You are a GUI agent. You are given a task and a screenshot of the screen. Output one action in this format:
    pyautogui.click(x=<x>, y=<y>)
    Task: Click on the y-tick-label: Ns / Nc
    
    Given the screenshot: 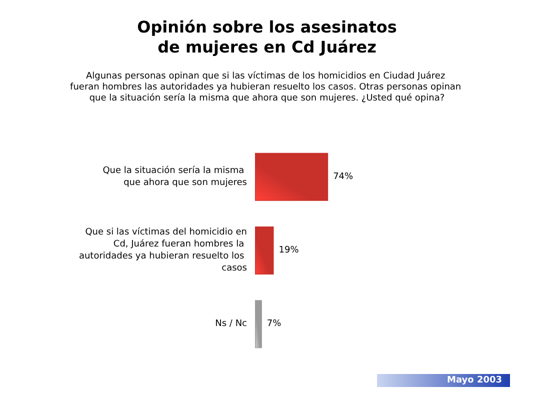 What is the action you would take?
    pyautogui.click(x=231, y=324)
    